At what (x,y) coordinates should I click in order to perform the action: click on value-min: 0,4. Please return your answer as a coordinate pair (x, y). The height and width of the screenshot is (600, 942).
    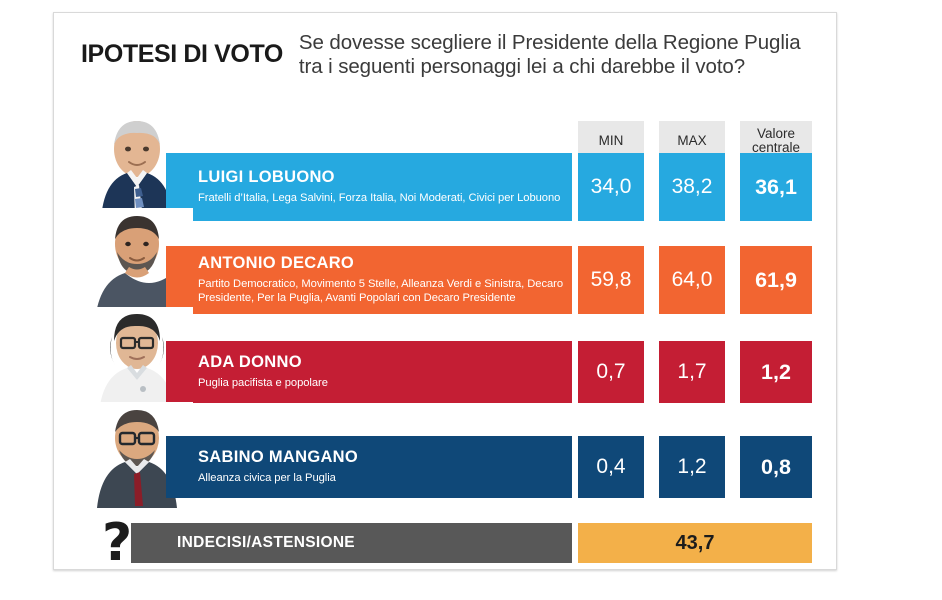
    Looking at the image, I should click on (611, 467).